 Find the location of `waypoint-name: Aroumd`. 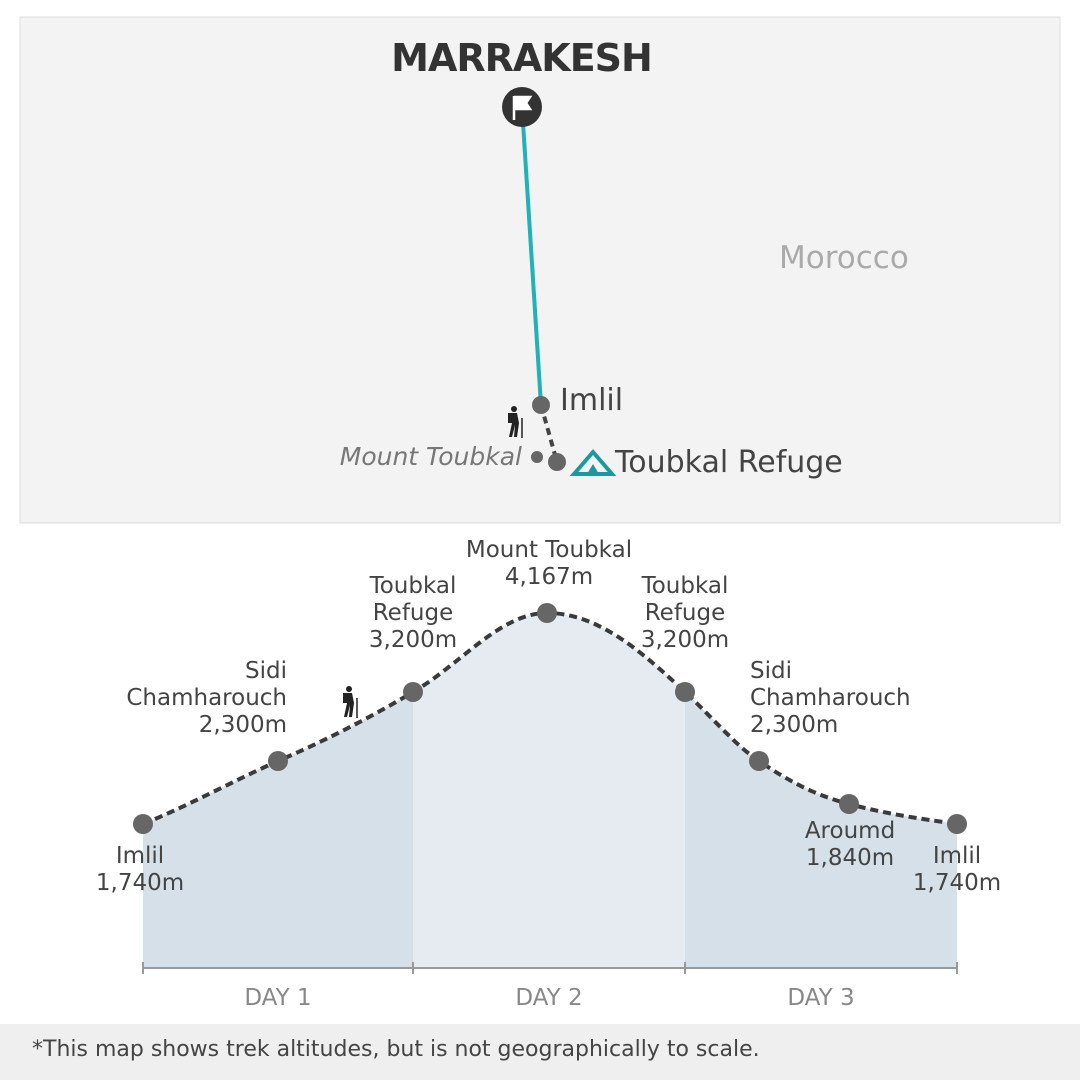

waypoint-name: Aroumd is located at coordinates (850, 831).